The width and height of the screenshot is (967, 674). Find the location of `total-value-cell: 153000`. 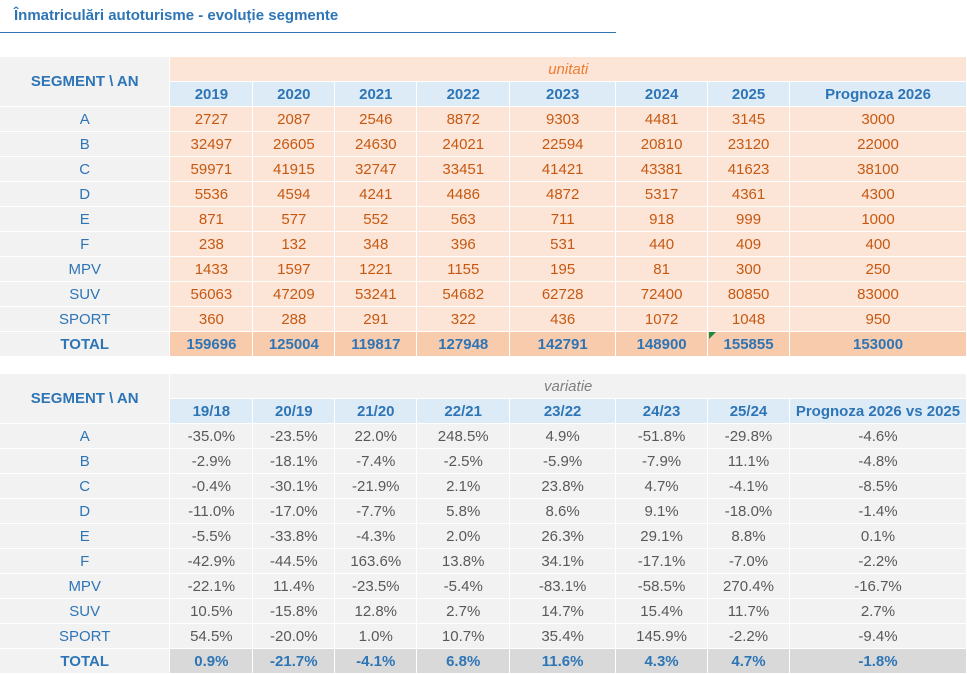

total-value-cell: 153000 is located at coordinates (878, 344).